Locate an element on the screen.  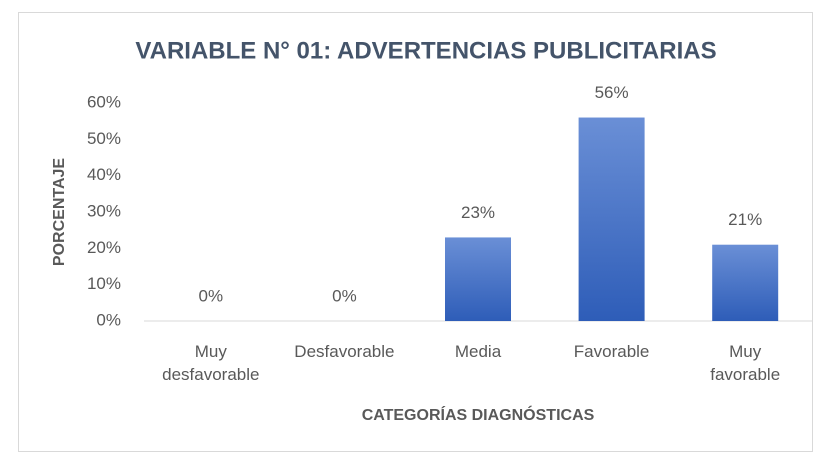
x-tick-label: Muy desfavorable is located at coordinates (211, 363).